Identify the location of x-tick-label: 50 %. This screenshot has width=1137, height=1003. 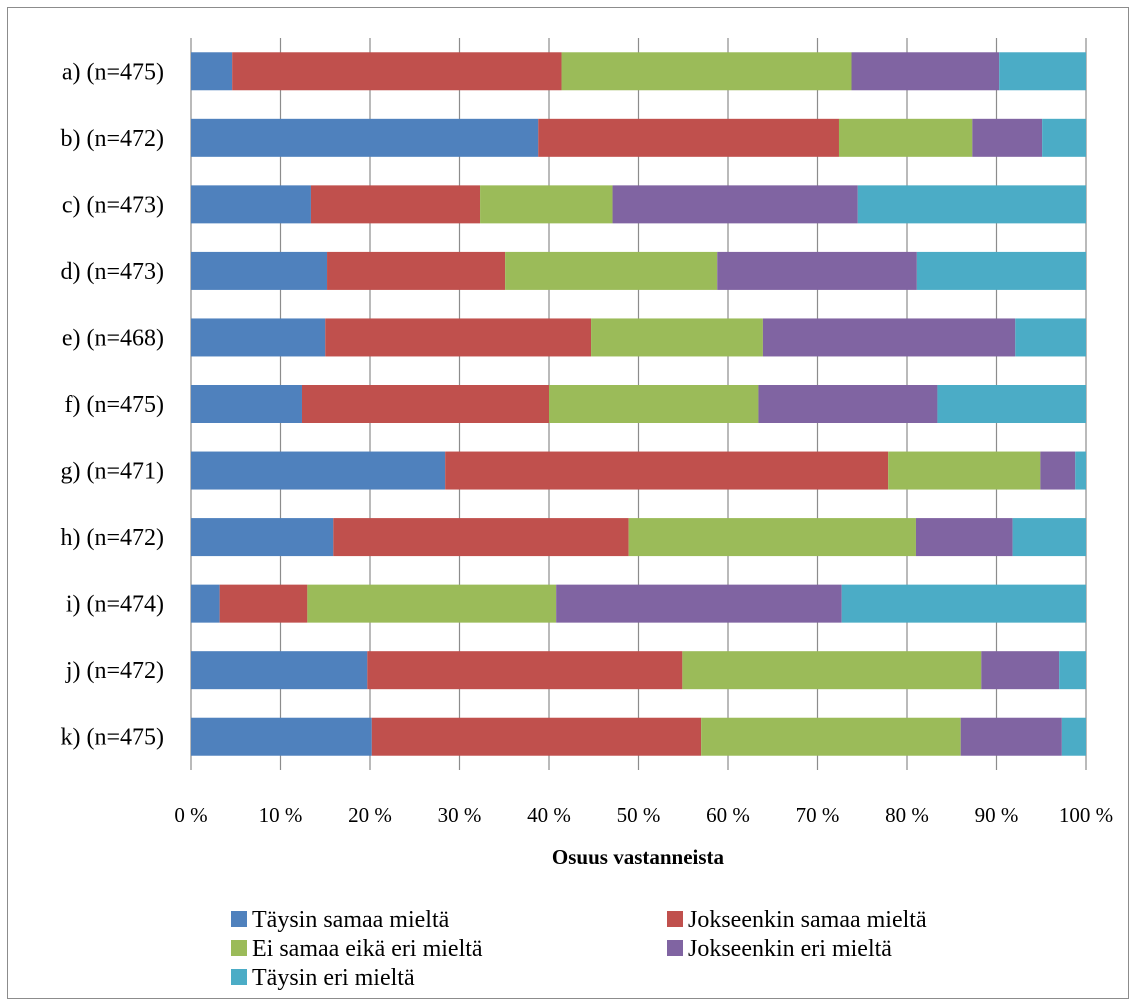
(639, 815).